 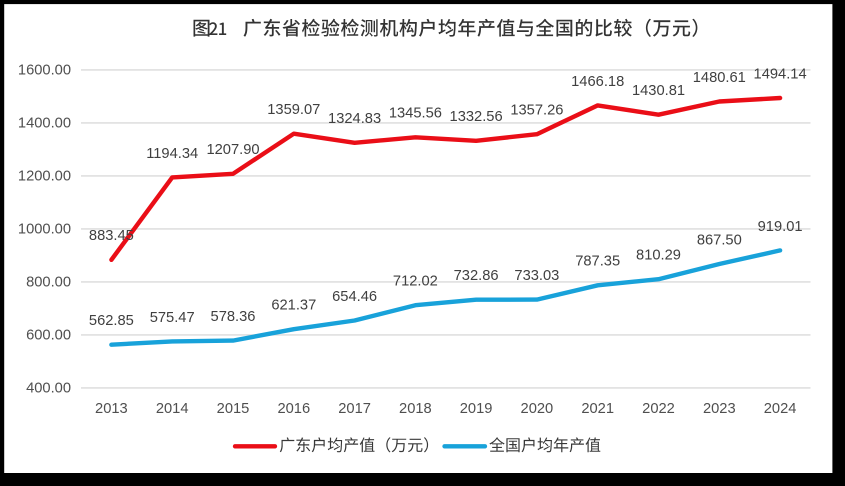 I want to click on svg-text: 2017, so click(x=354, y=409).